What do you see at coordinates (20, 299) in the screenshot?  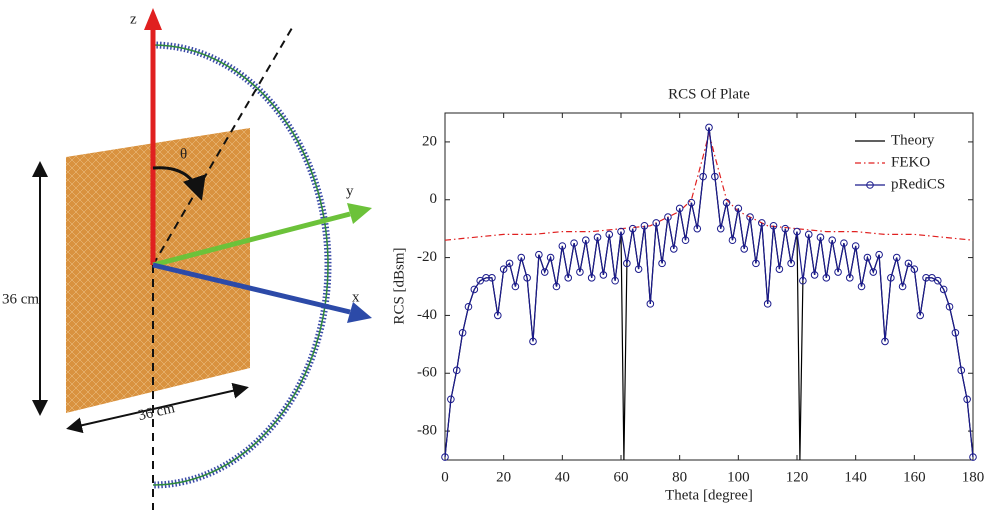 I see `height-label: 36 cm` at bounding box center [20, 299].